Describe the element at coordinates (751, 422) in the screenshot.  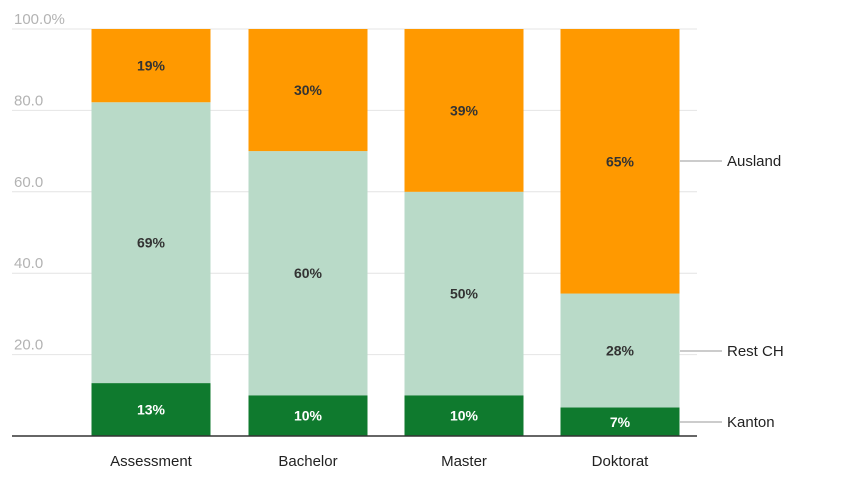
I see `legend-label-kanton: Kanton` at that location.